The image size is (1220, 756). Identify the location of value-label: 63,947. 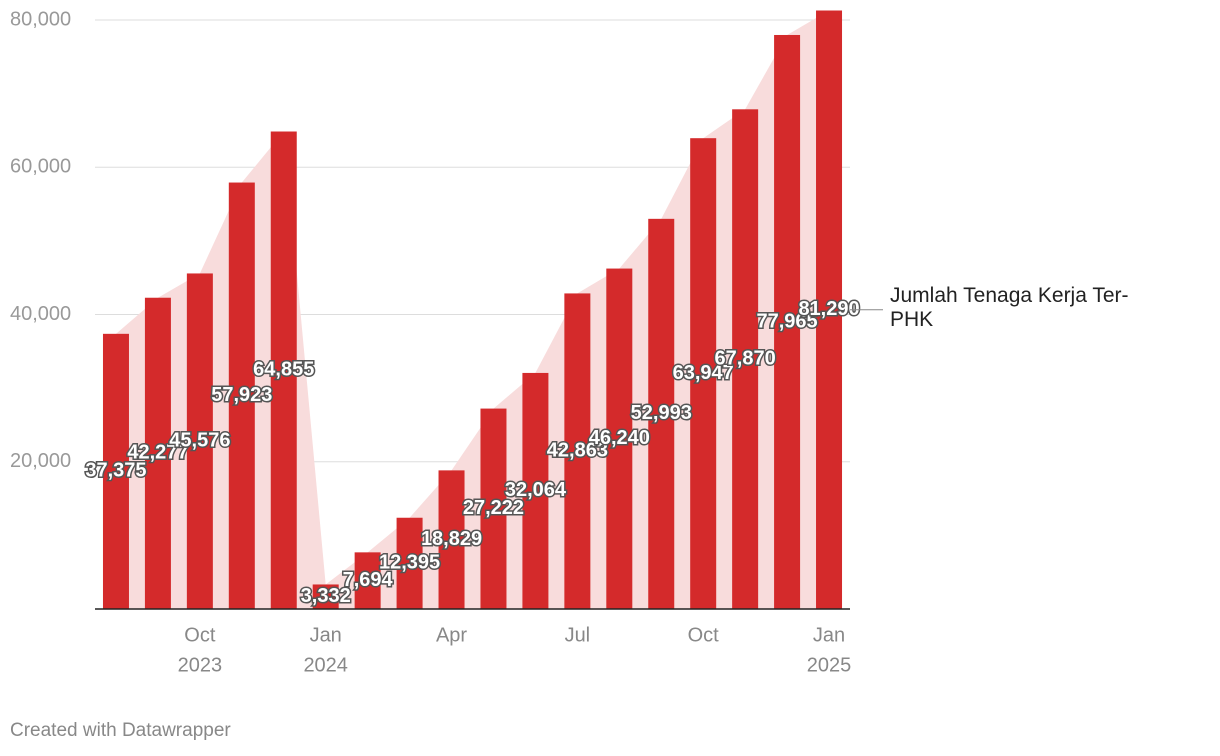
(703, 373).